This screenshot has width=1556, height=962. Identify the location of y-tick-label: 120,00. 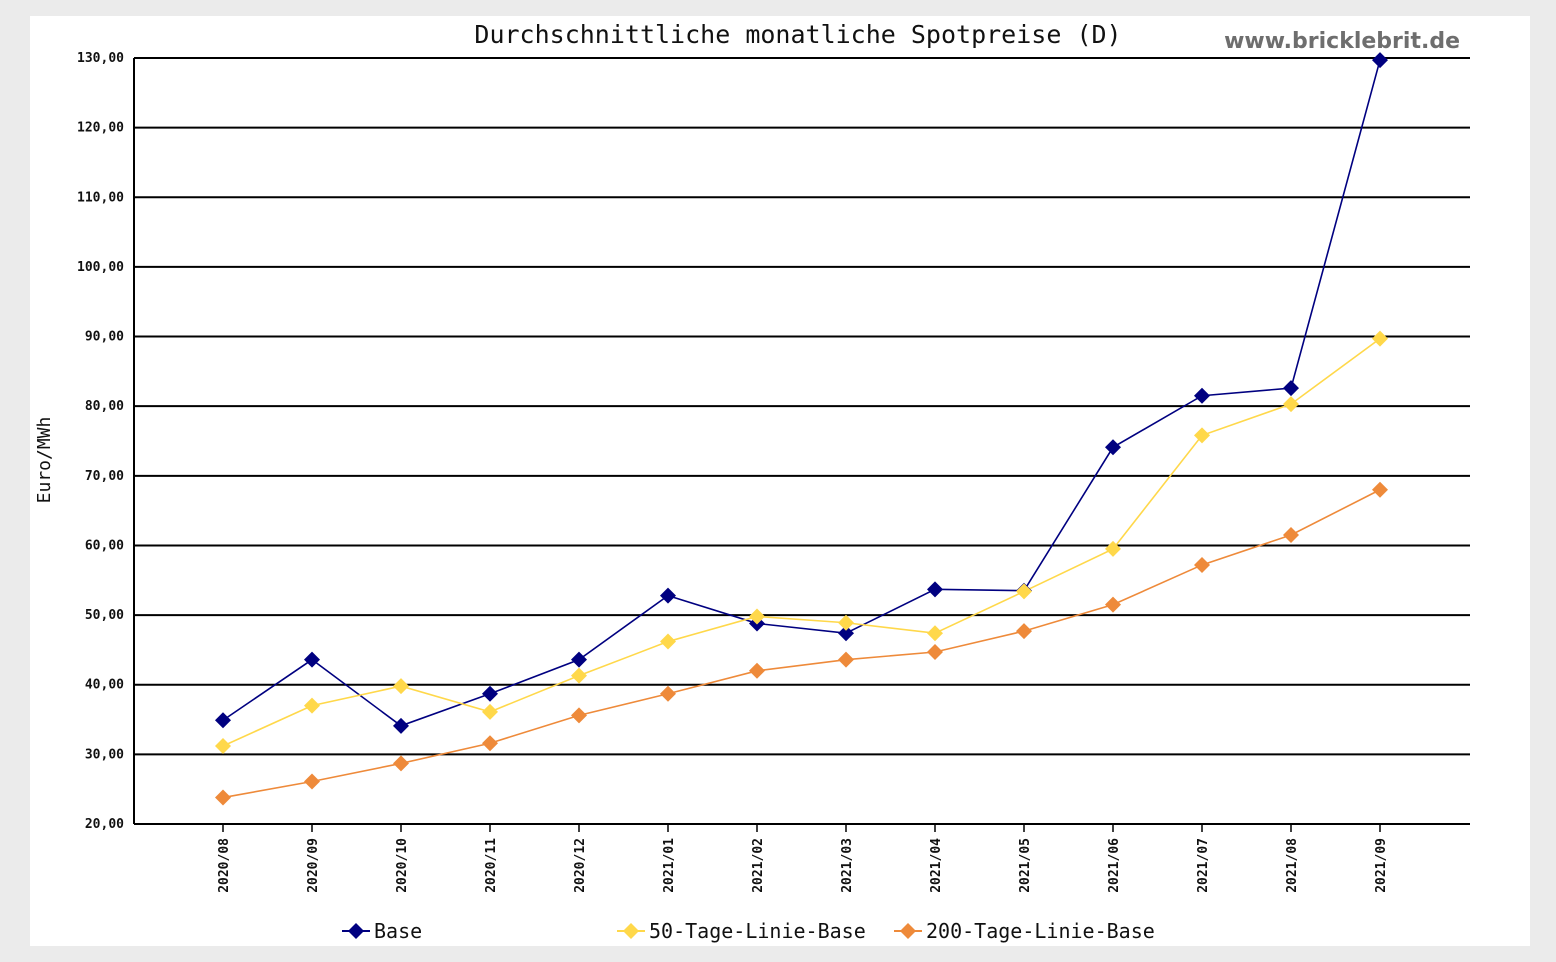
(100, 128).